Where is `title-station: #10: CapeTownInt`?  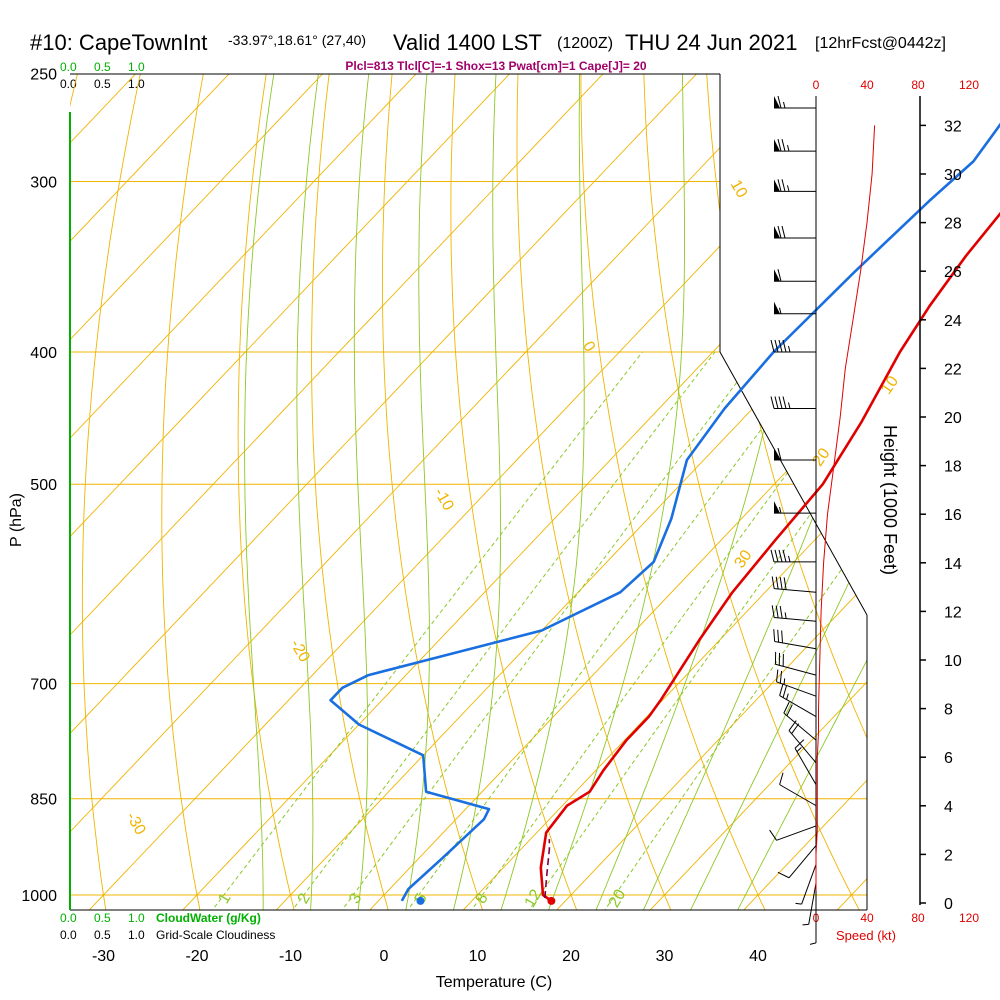
title-station: #10: CapeTownInt is located at coordinates (118, 42).